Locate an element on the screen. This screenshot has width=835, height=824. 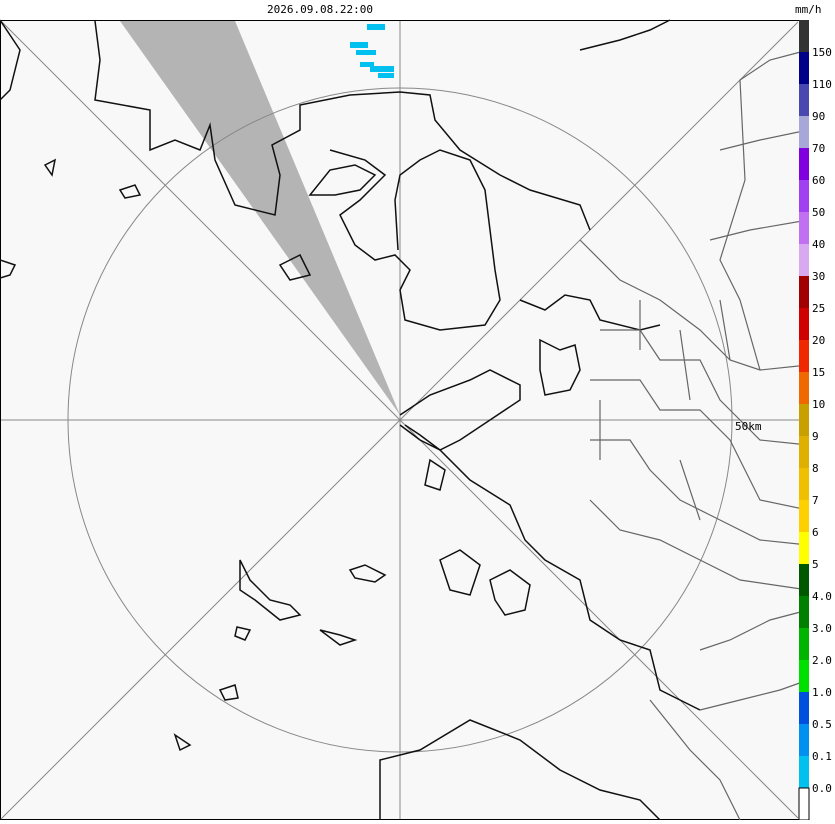
scale-label: 7 is located at coordinates (815, 500).